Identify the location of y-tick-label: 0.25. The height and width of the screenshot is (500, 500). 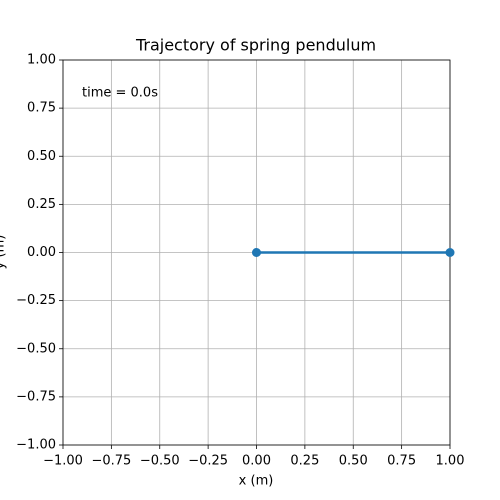
(41, 204).